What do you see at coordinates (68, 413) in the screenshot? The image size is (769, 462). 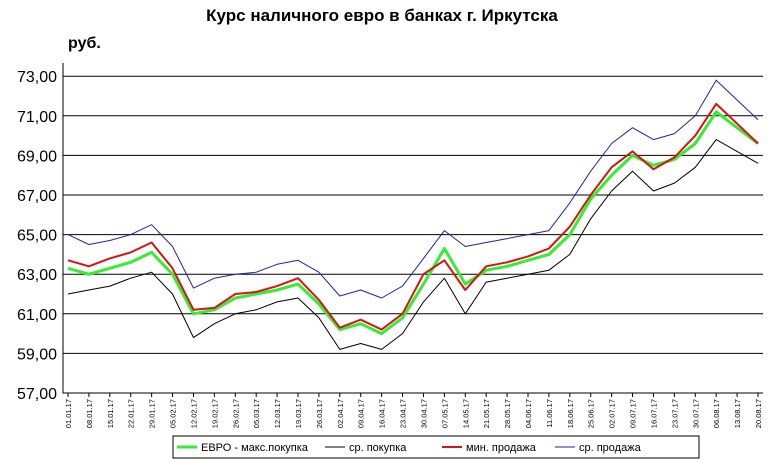 I see `x-tick-label: 01.01.17` at bounding box center [68, 413].